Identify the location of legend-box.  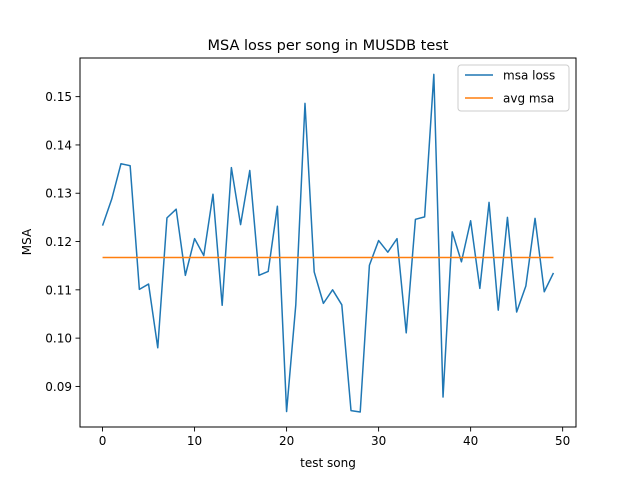
(513, 88).